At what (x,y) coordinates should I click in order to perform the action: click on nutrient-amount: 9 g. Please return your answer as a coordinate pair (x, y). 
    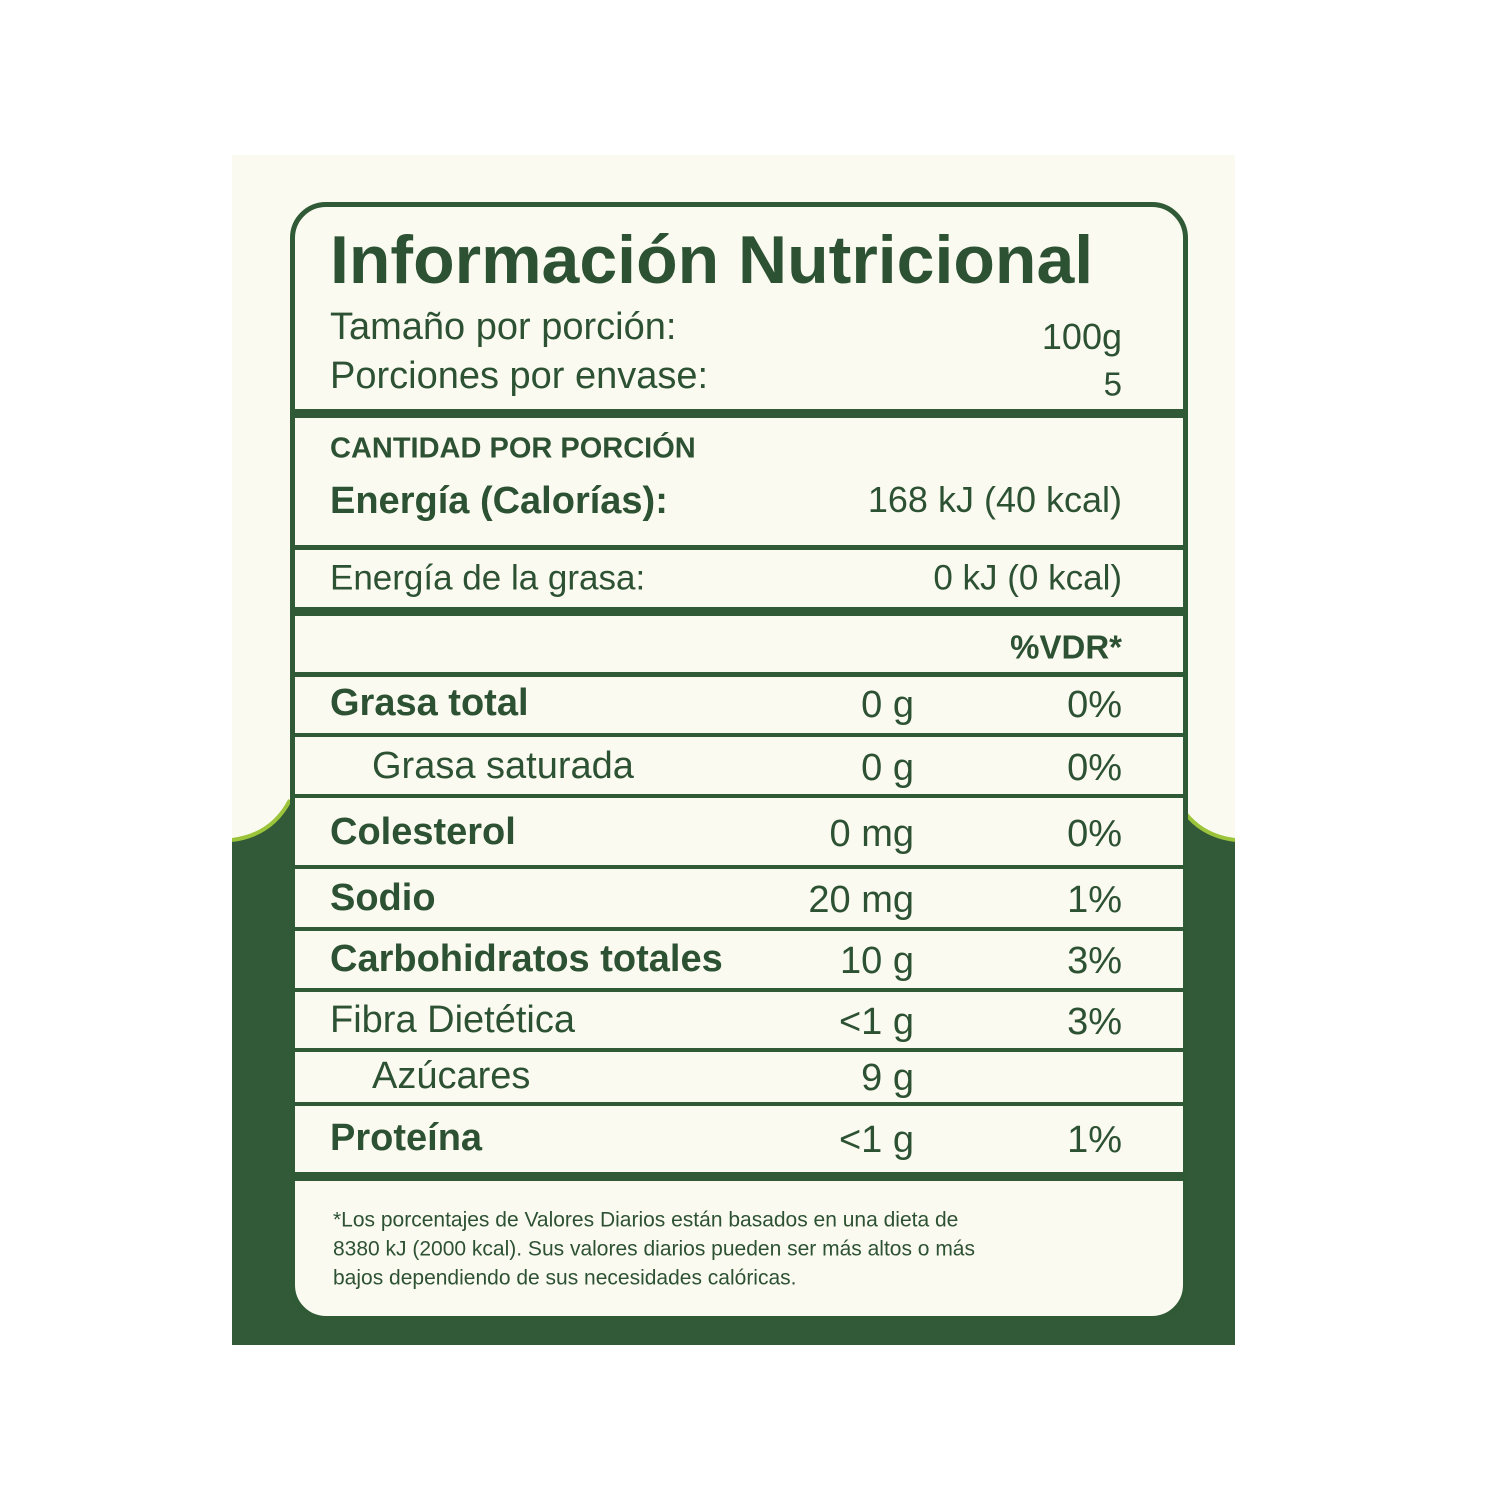
    Looking at the image, I should click on (887, 1078).